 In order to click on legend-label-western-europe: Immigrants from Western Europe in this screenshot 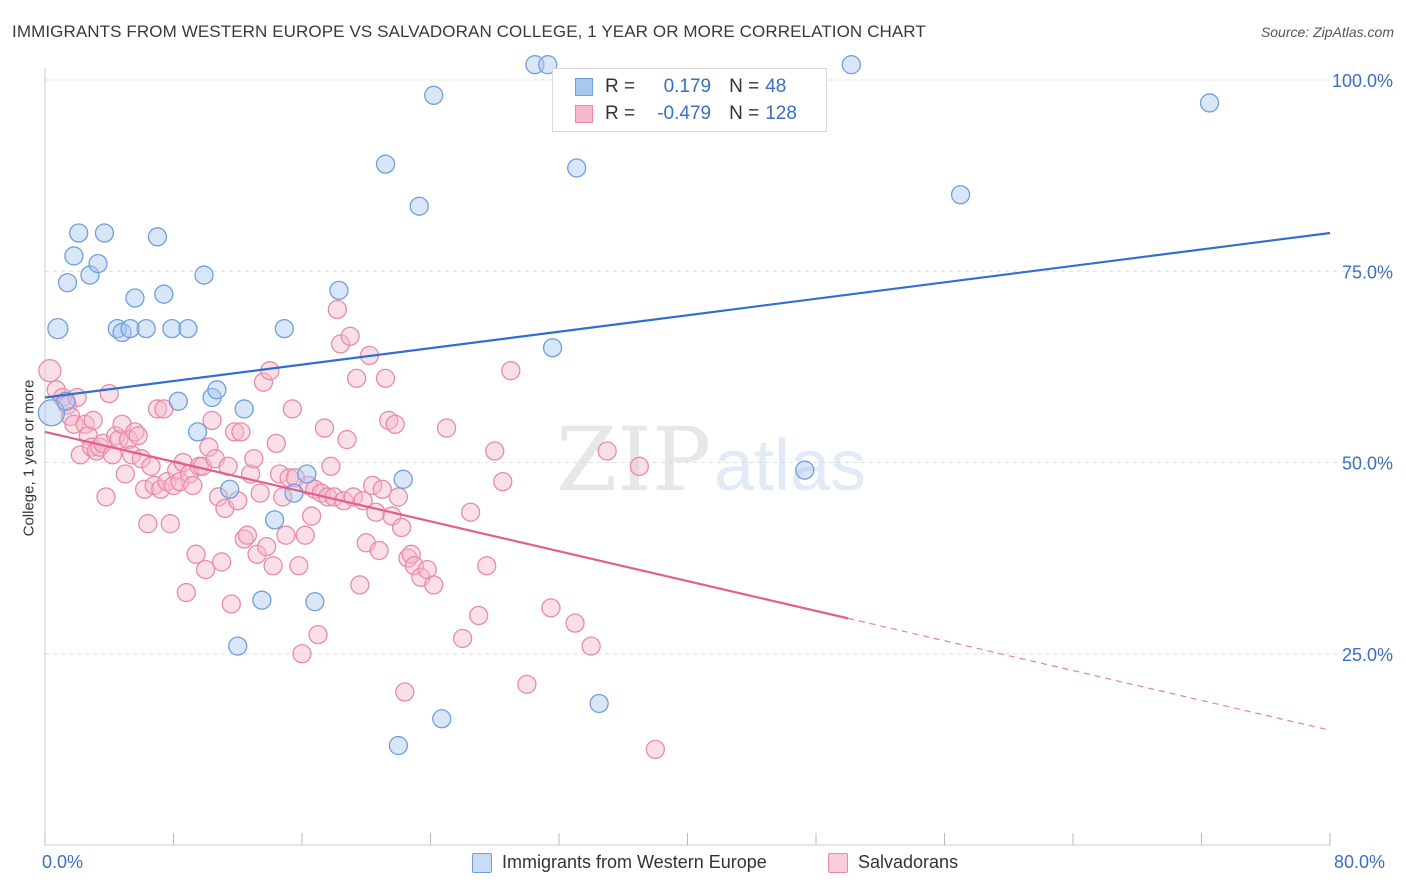, I will do `click(634, 862)`.